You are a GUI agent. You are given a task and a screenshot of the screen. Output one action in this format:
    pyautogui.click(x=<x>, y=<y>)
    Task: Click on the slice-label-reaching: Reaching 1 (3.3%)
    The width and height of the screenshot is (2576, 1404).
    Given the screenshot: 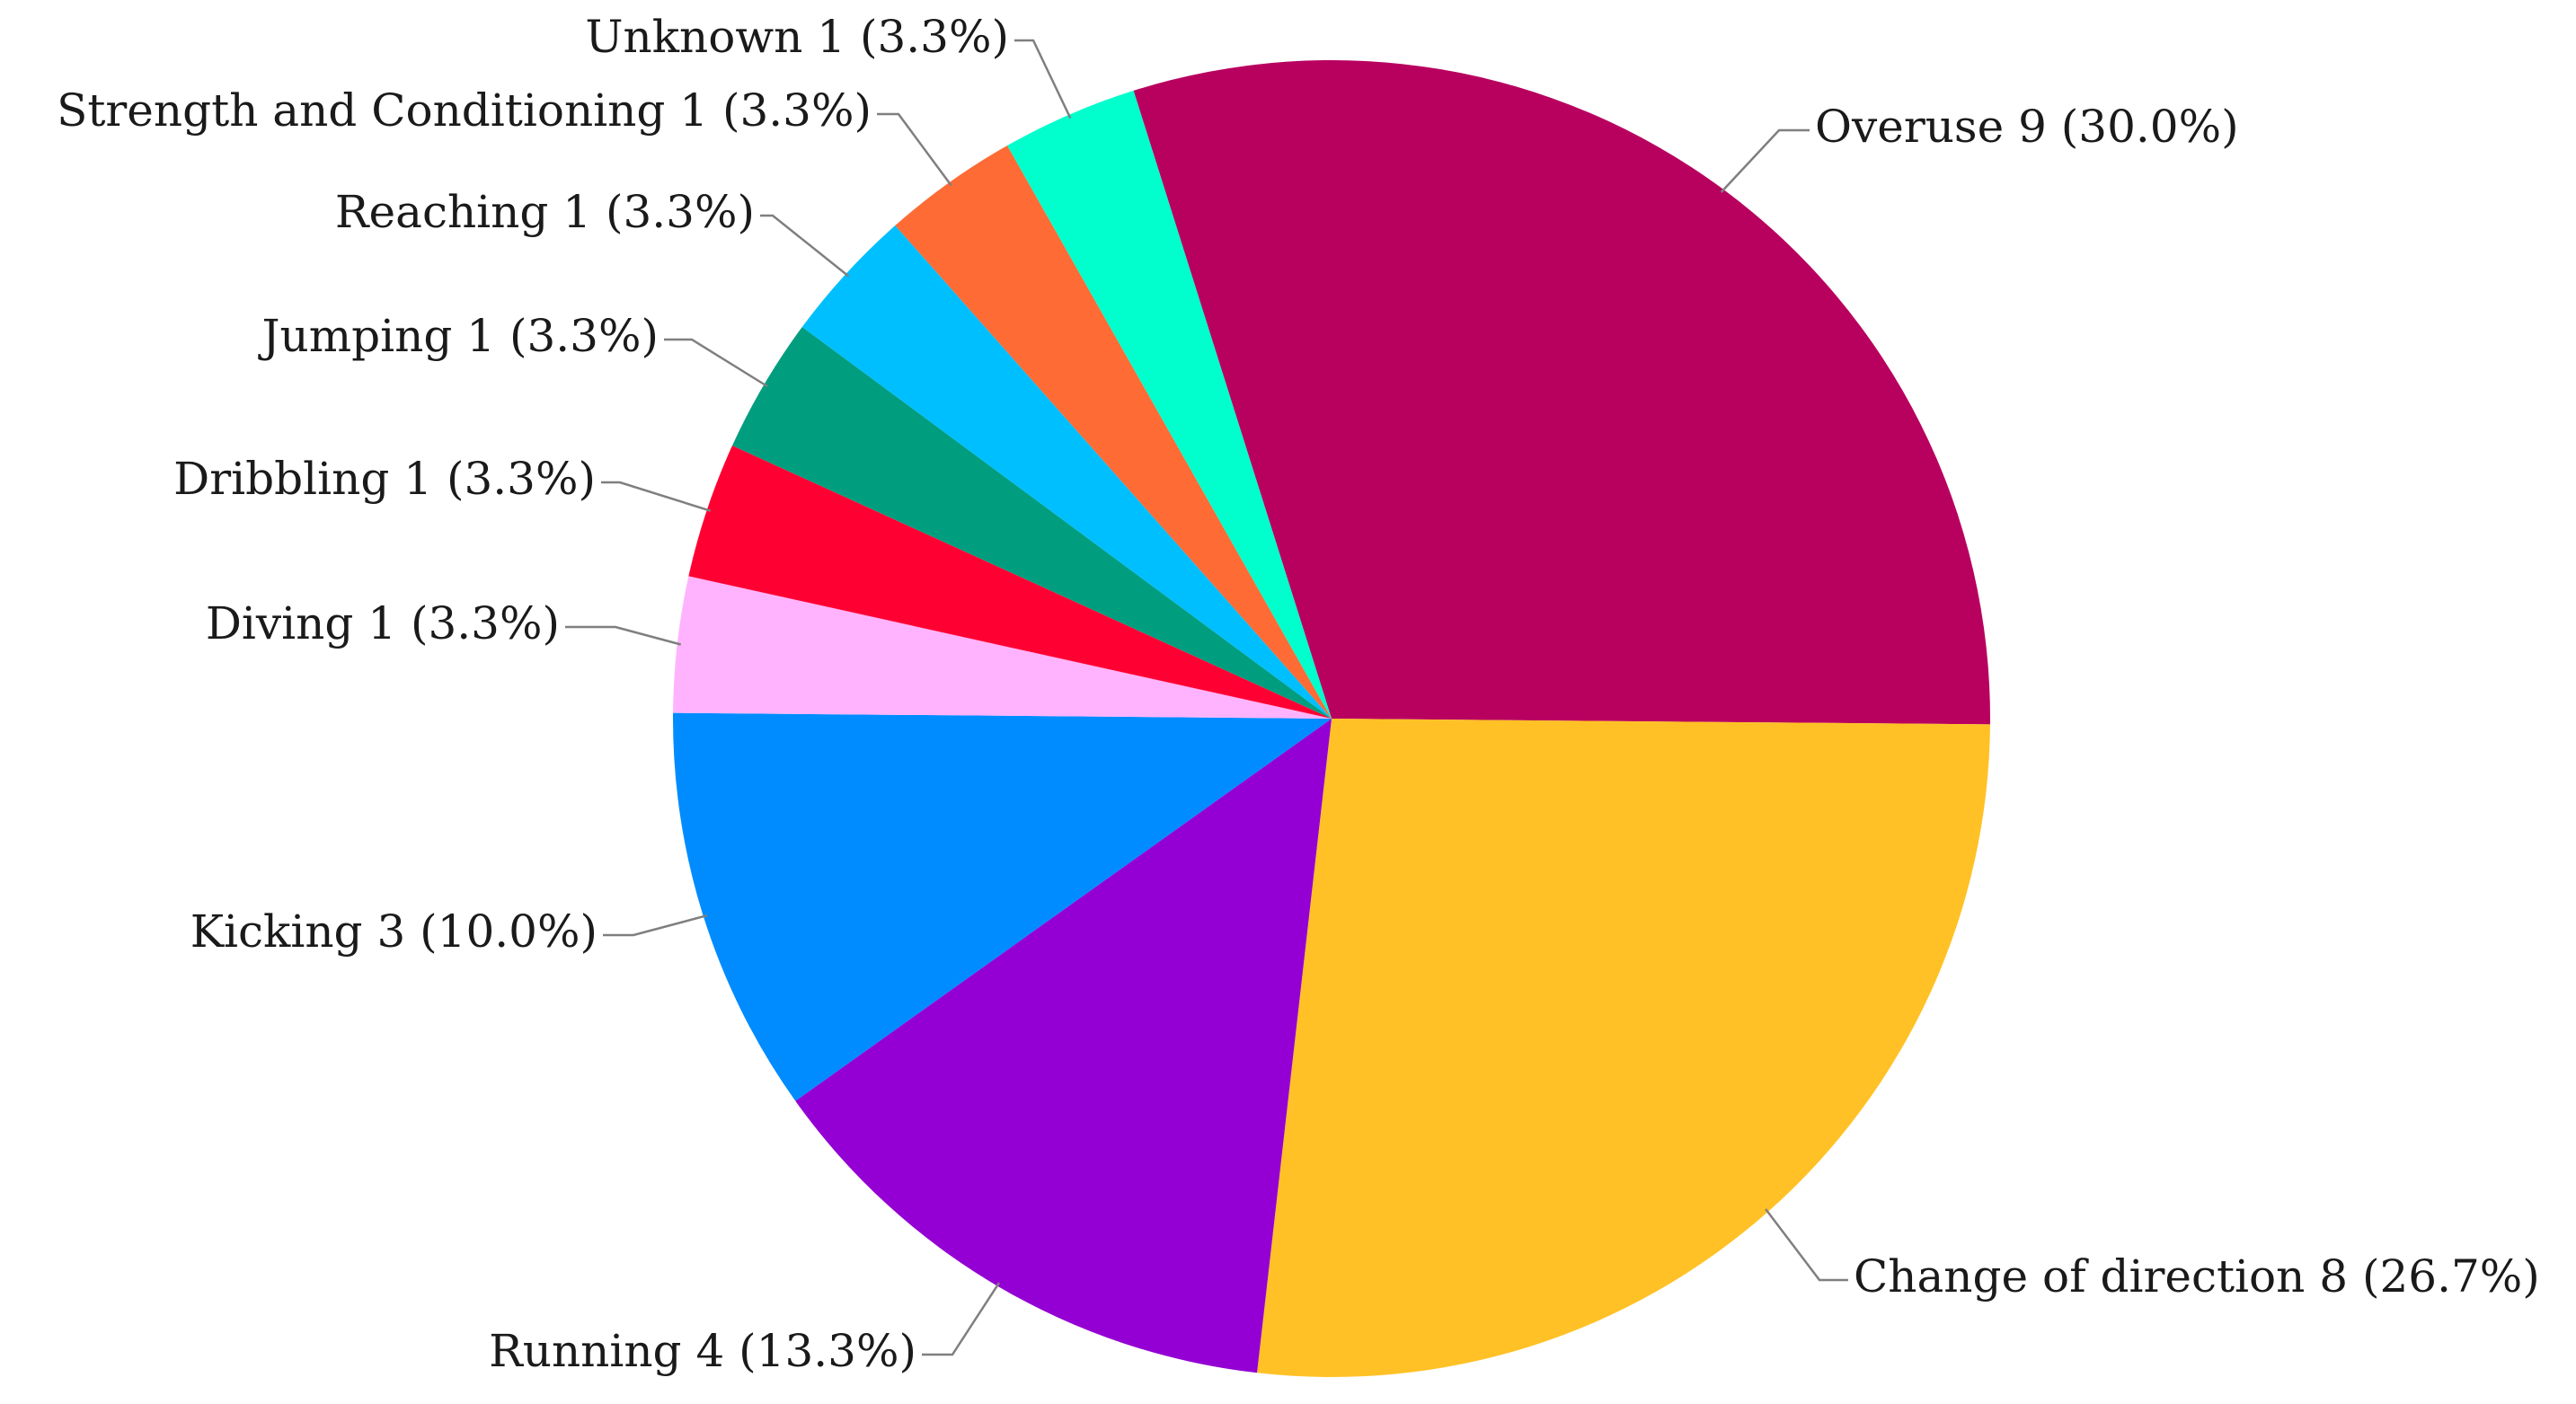 What is the action you would take?
    pyautogui.click(x=545, y=212)
    